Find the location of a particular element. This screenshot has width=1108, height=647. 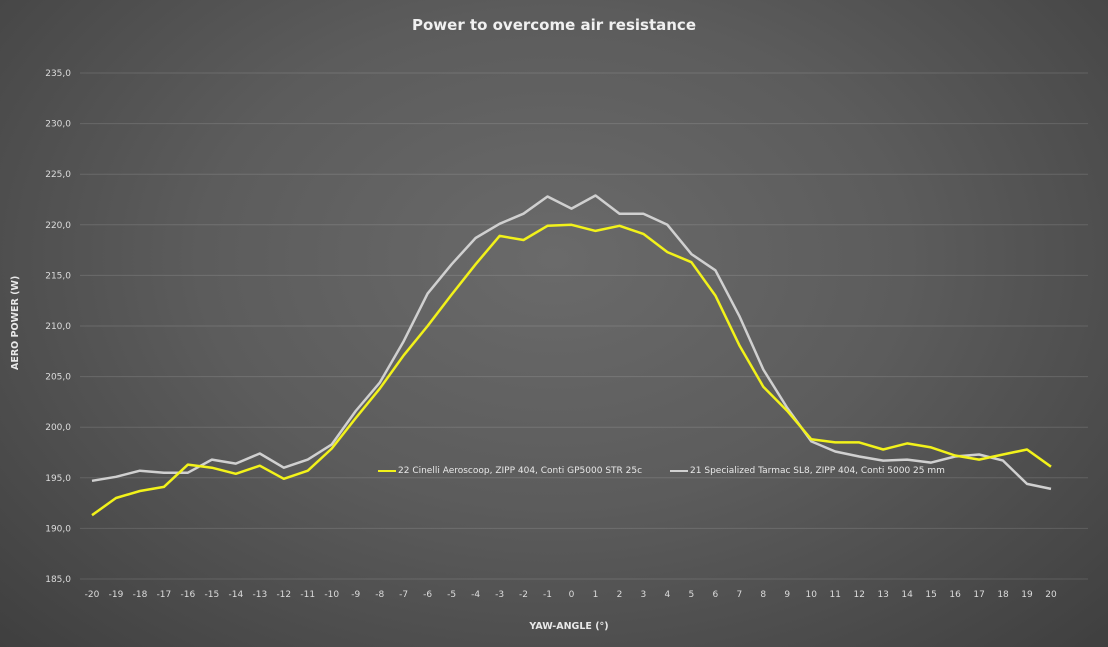

svg-text: 15 is located at coordinates (930, 595).